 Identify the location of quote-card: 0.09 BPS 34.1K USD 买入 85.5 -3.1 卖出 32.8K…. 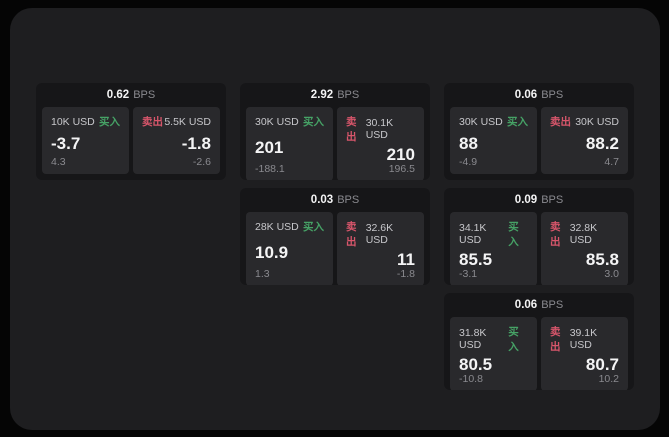
(539, 236).